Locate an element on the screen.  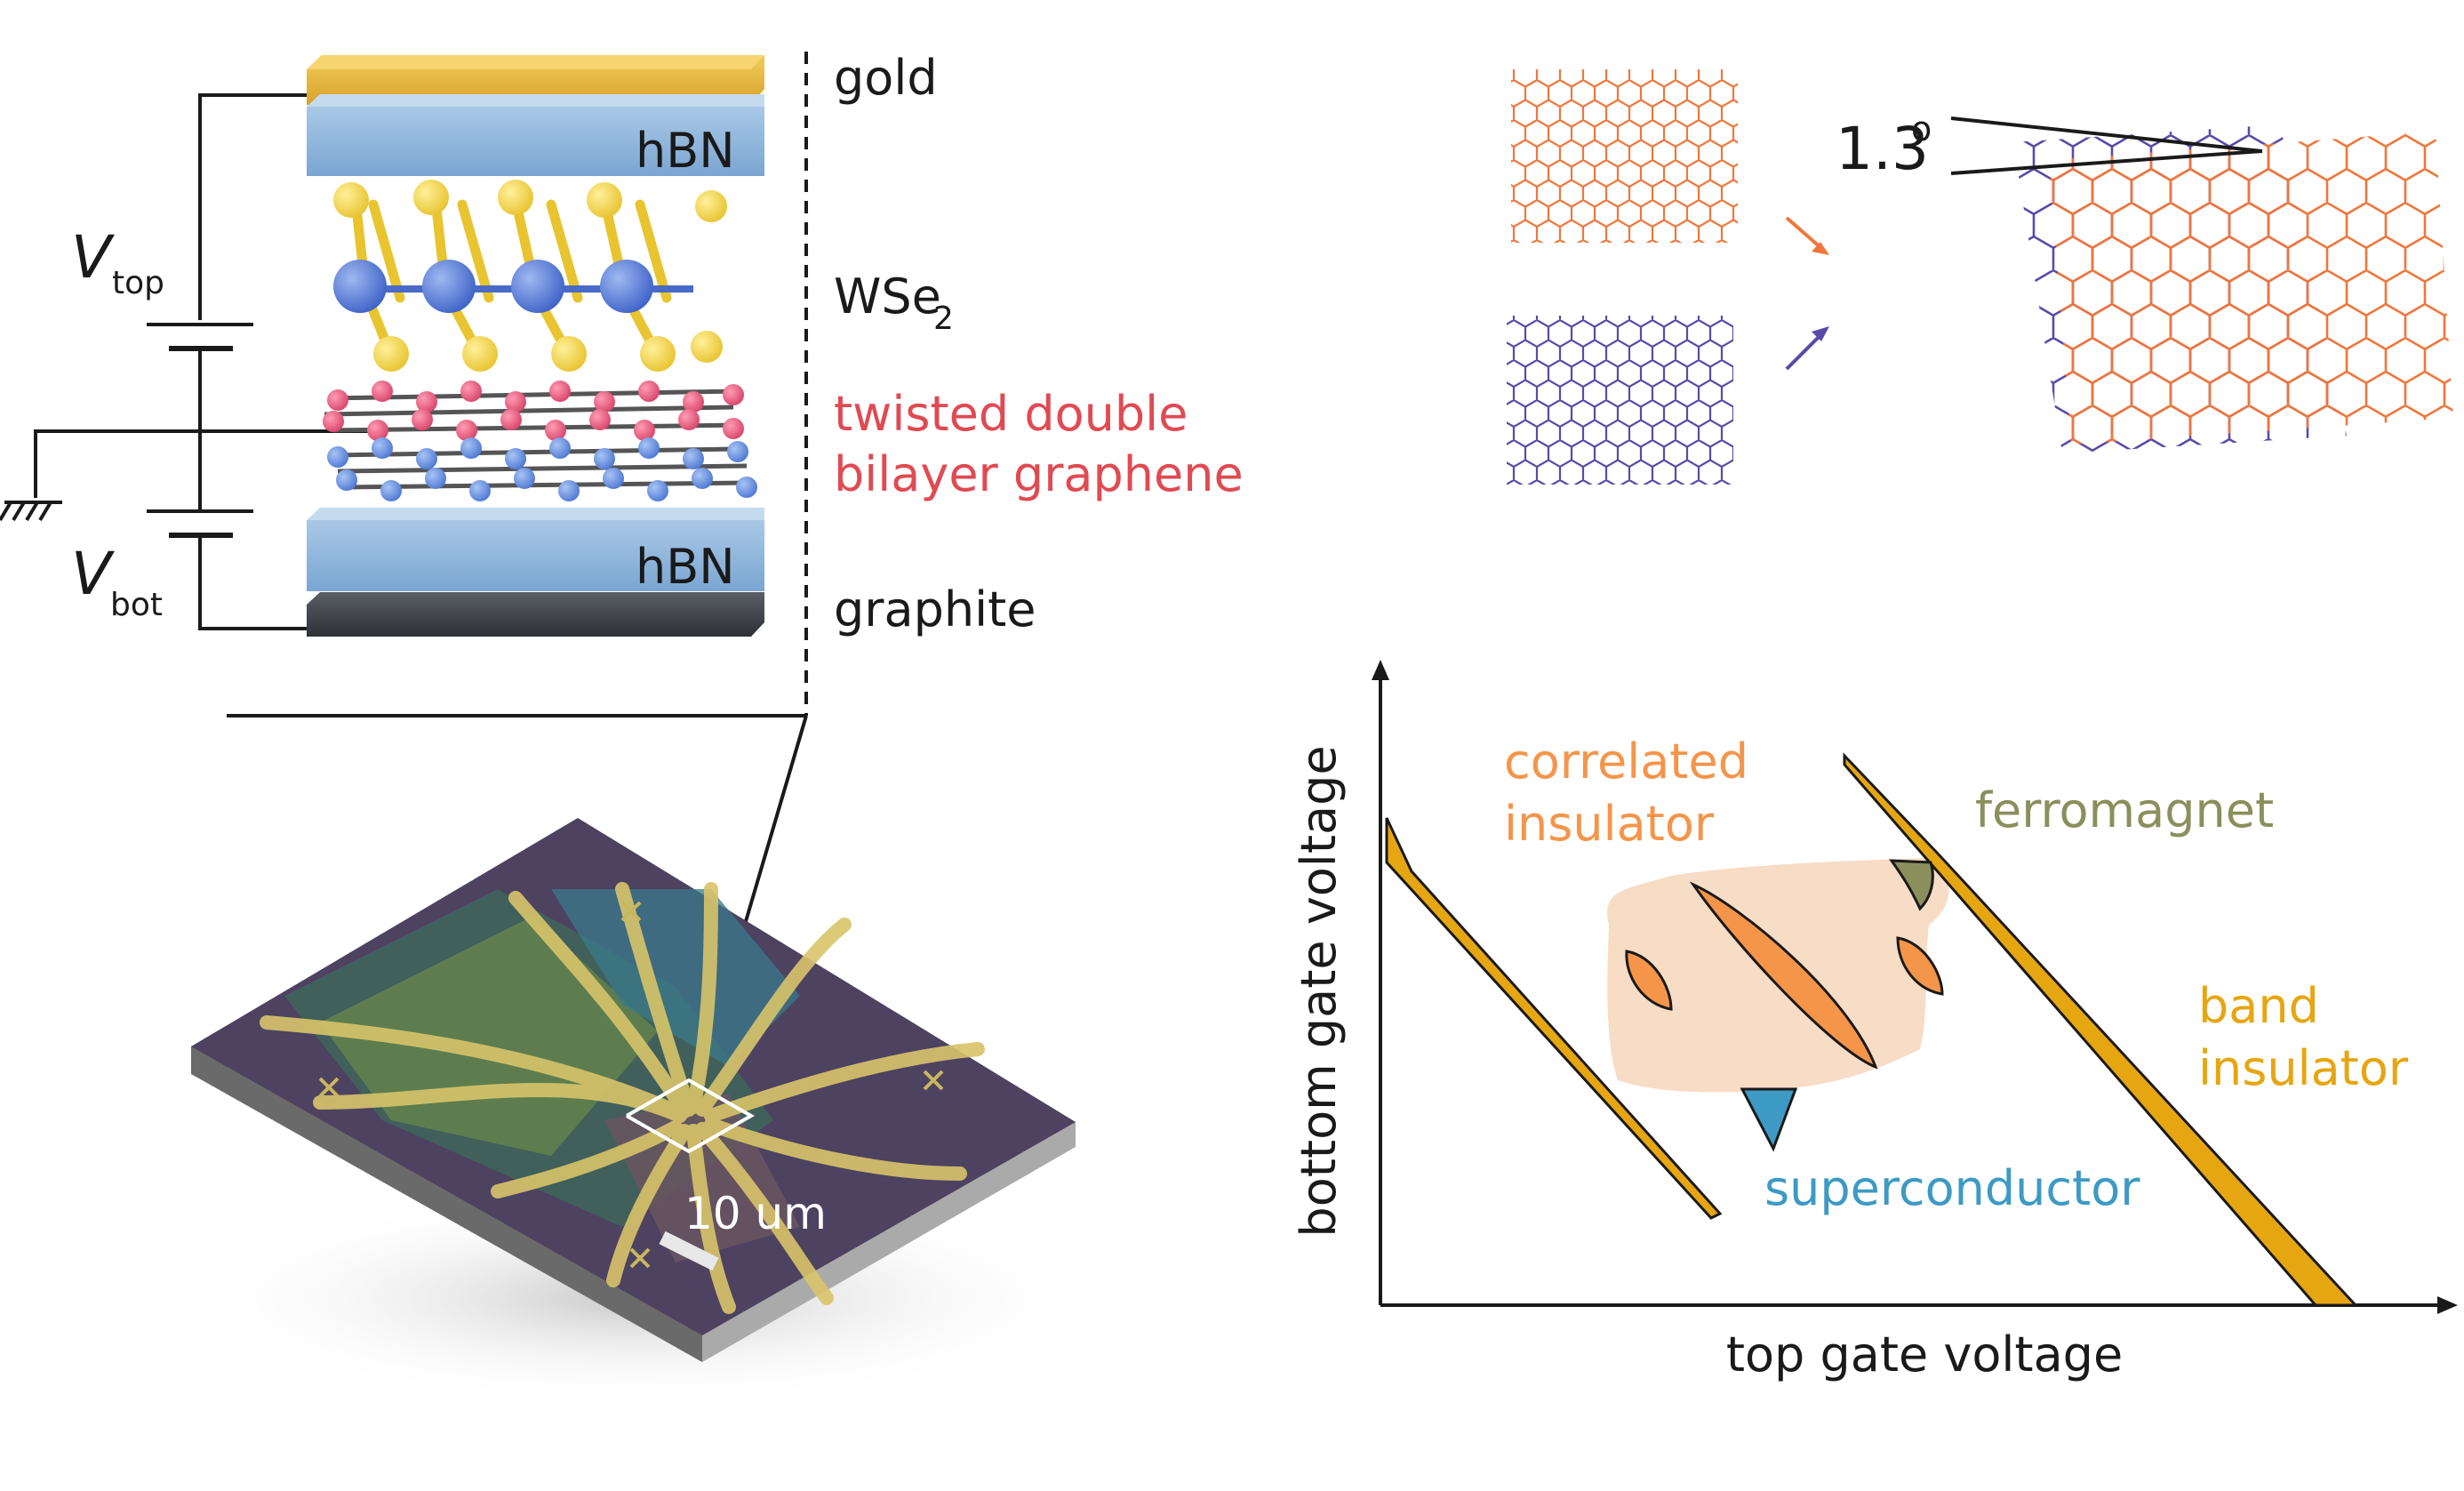
gold-label: gold is located at coordinates (886, 78).